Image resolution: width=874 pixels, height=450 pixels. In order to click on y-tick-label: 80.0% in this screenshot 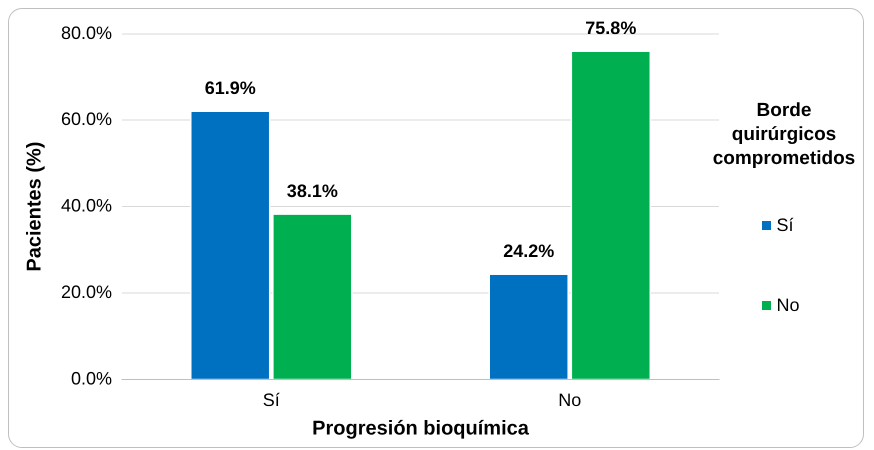, I will do `click(86, 32)`.